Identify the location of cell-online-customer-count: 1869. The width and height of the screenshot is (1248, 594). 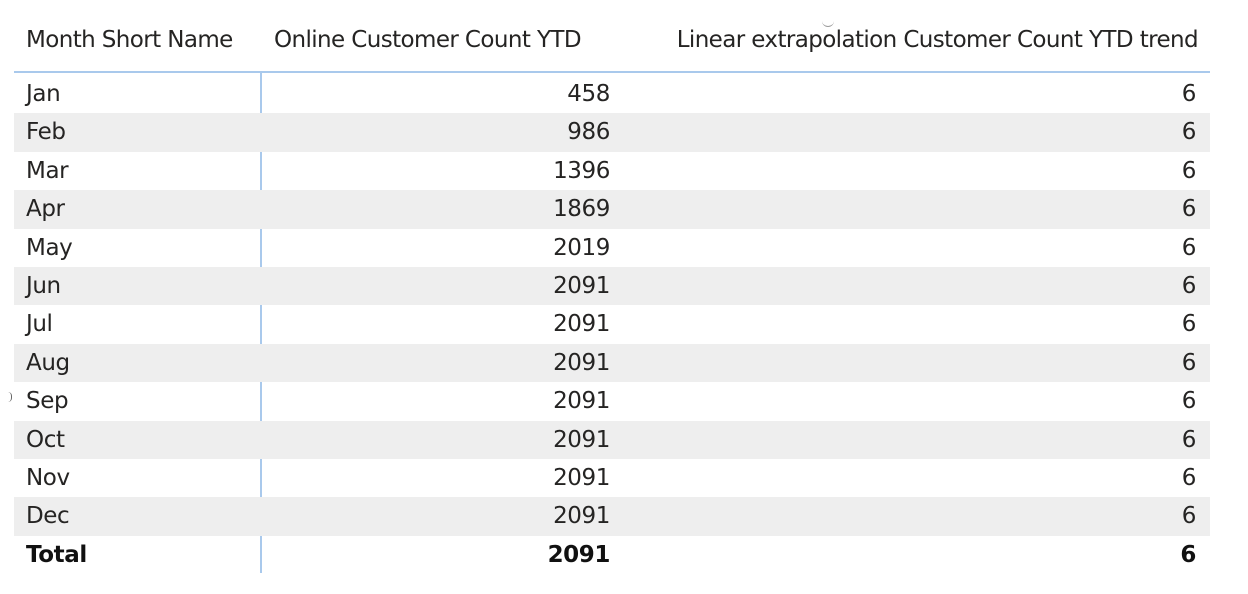
(581, 209).